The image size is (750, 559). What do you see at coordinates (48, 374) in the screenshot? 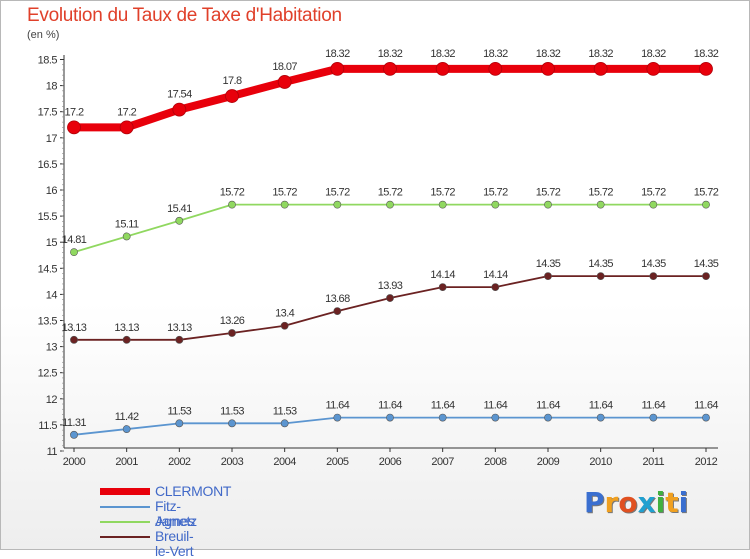
I see `y-tick-label: 12.5` at bounding box center [48, 374].